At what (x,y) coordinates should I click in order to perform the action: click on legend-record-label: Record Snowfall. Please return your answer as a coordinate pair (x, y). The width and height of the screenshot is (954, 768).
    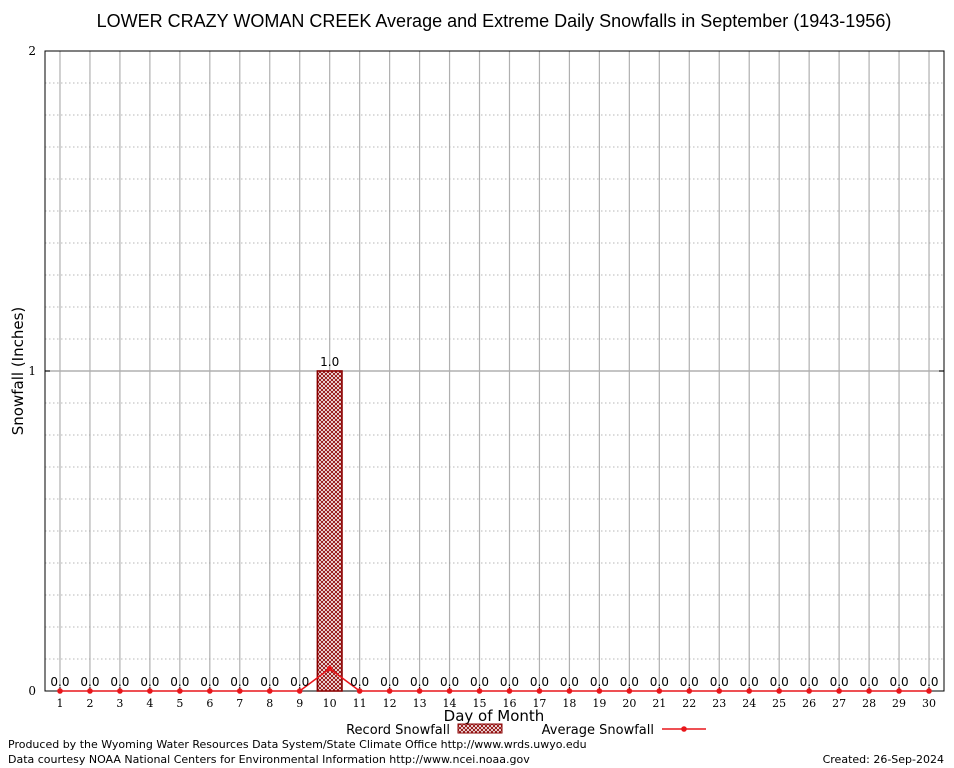
    Looking at the image, I should click on (398, 730).